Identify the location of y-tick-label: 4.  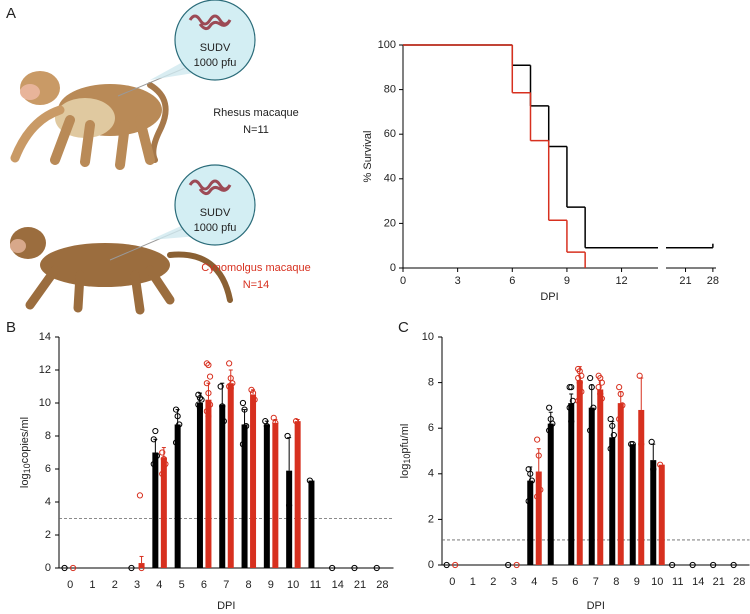
(48, 502).